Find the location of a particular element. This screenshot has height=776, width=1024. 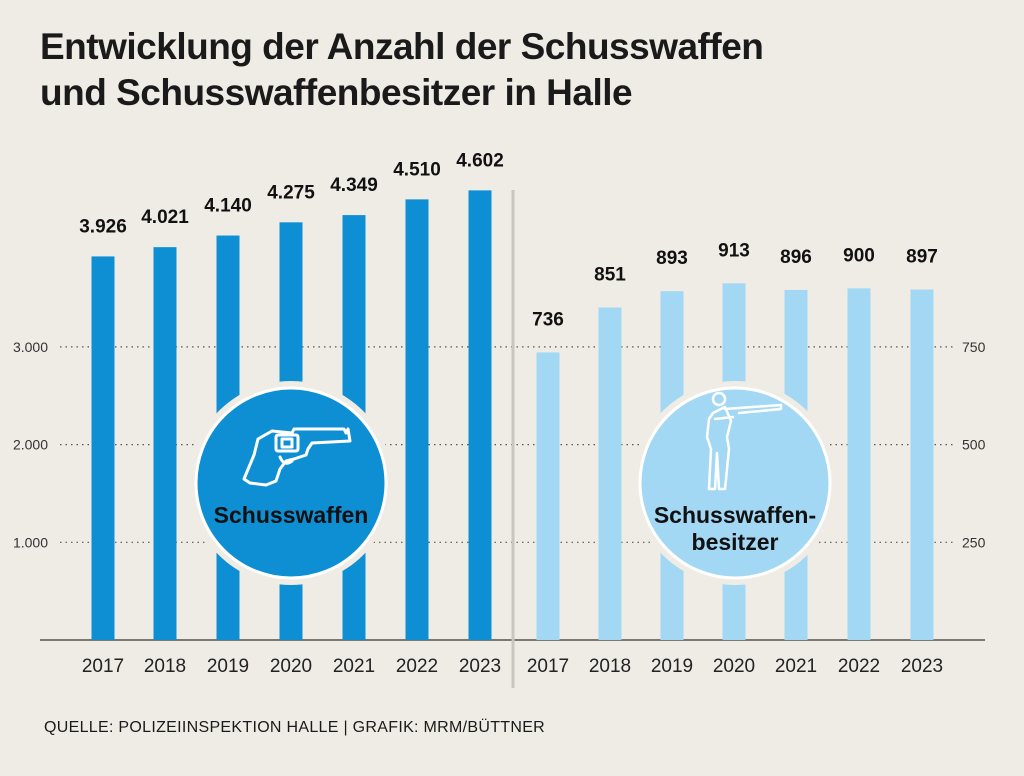

weapons-badge: Schusswaffen is located at coordinates (291, 483).